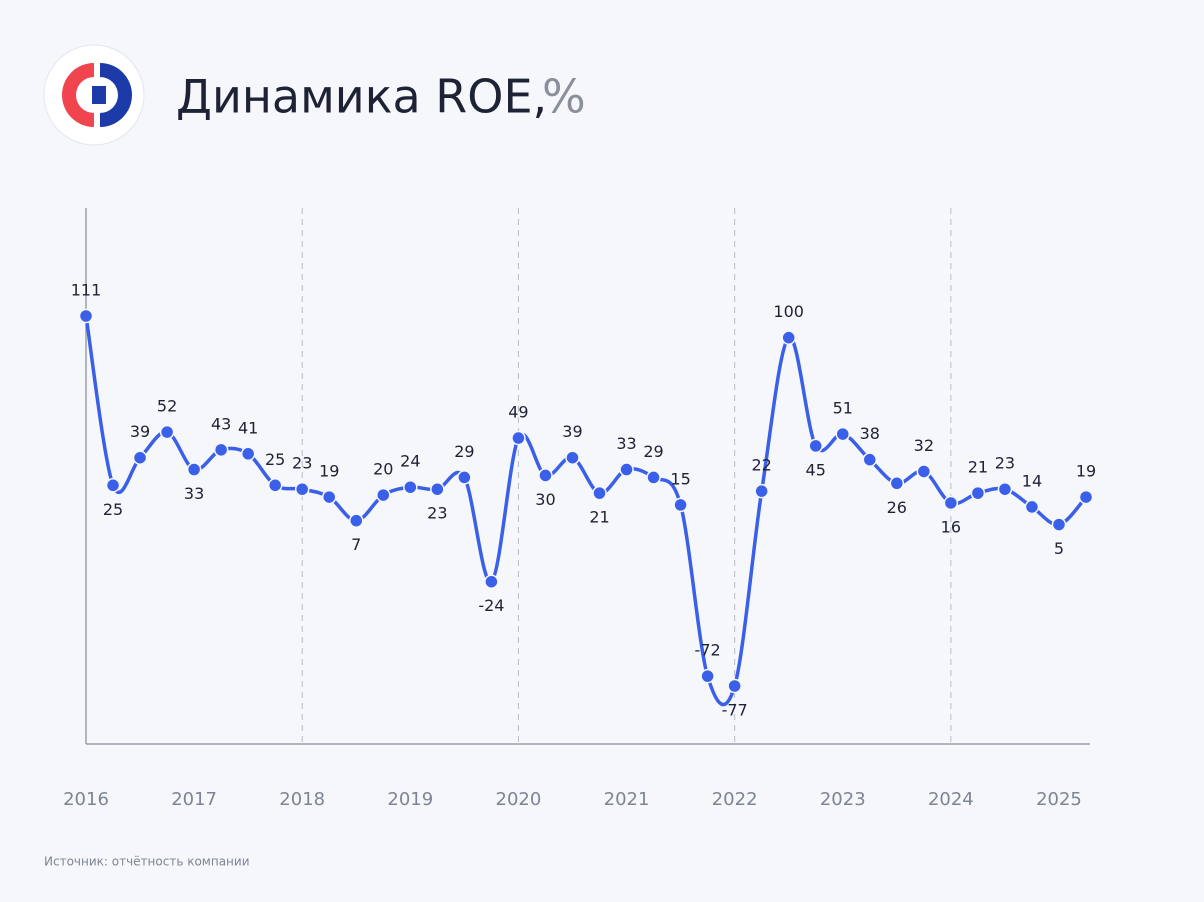  What do you see at coordinates (843, 799) in the screenshot?
I see `x-tick-label: 2023` at bounding box center [843, 799].